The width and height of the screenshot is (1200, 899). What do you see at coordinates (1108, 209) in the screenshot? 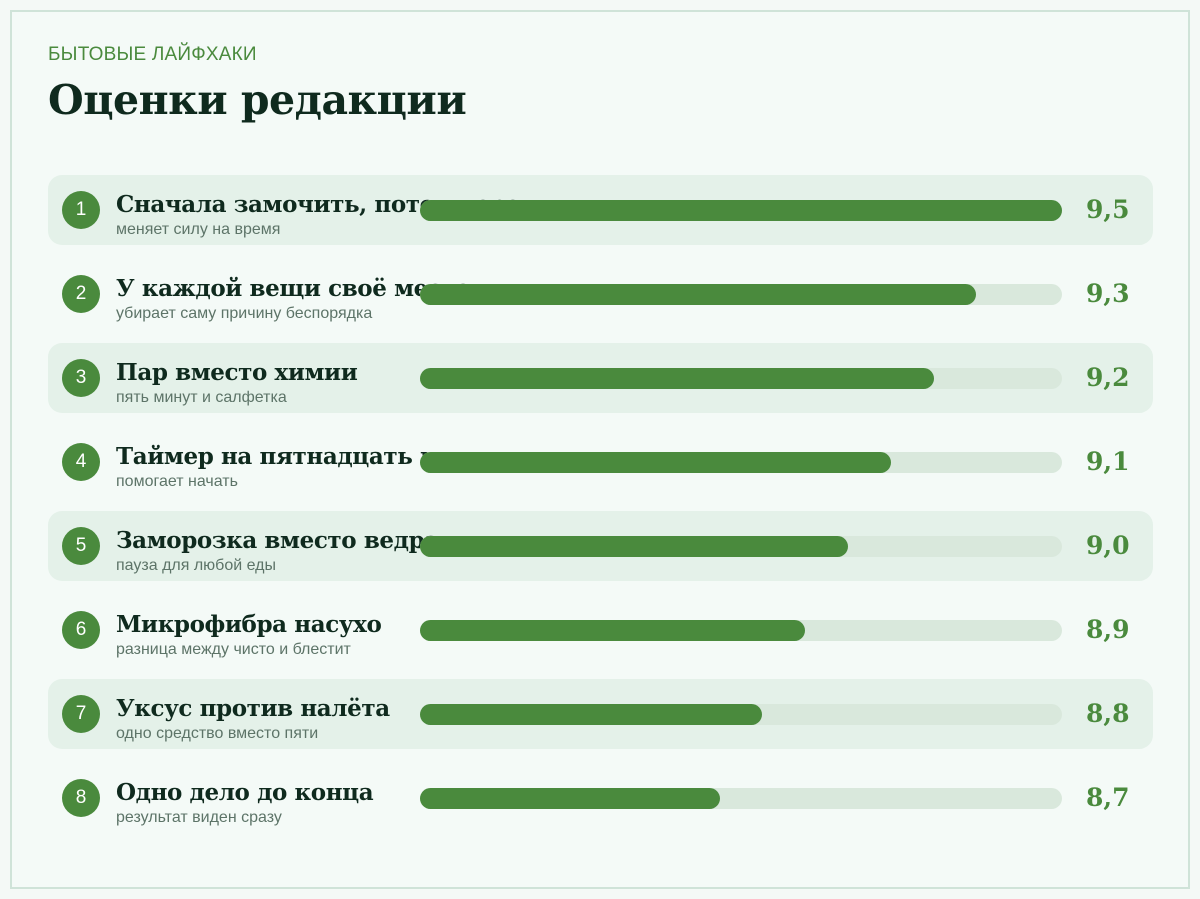
I see `data-label: 9,5` at bounding box center [1108, 209].